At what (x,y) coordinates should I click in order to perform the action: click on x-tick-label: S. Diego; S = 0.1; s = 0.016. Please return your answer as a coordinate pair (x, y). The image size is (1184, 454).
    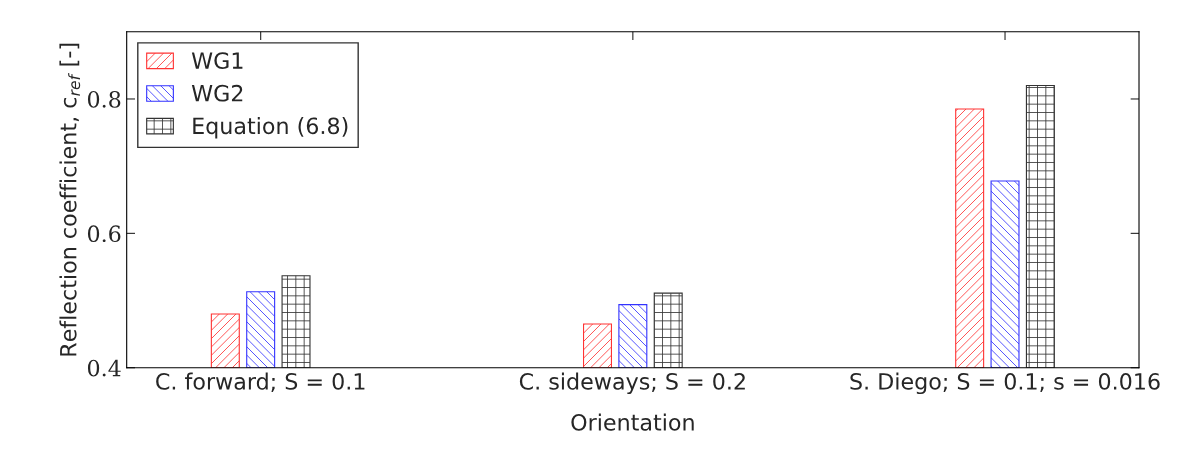
    Looking at the image, I should click on (1005, 383).